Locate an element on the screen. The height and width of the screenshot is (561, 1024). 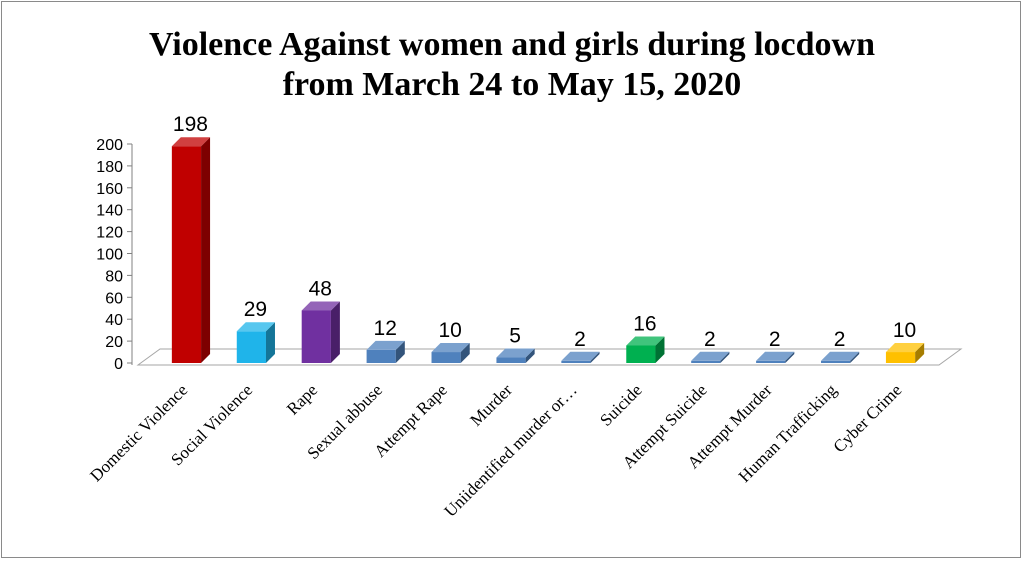
y-tick-label: 40 is located at coordinates (114, 320).